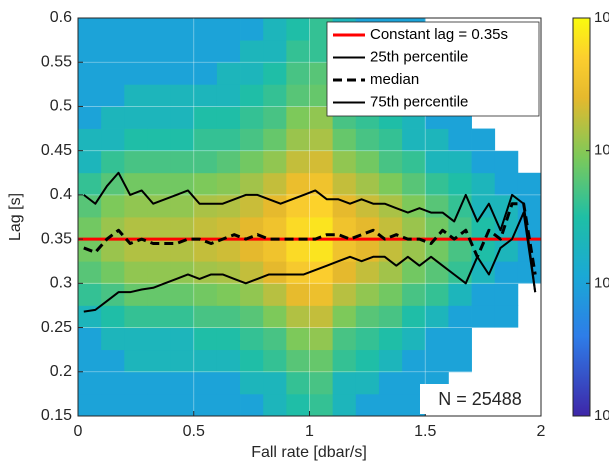 The height and width of the screenshot is (469, 609). I want to click on annotation: N = 25488, so click(480, 399).